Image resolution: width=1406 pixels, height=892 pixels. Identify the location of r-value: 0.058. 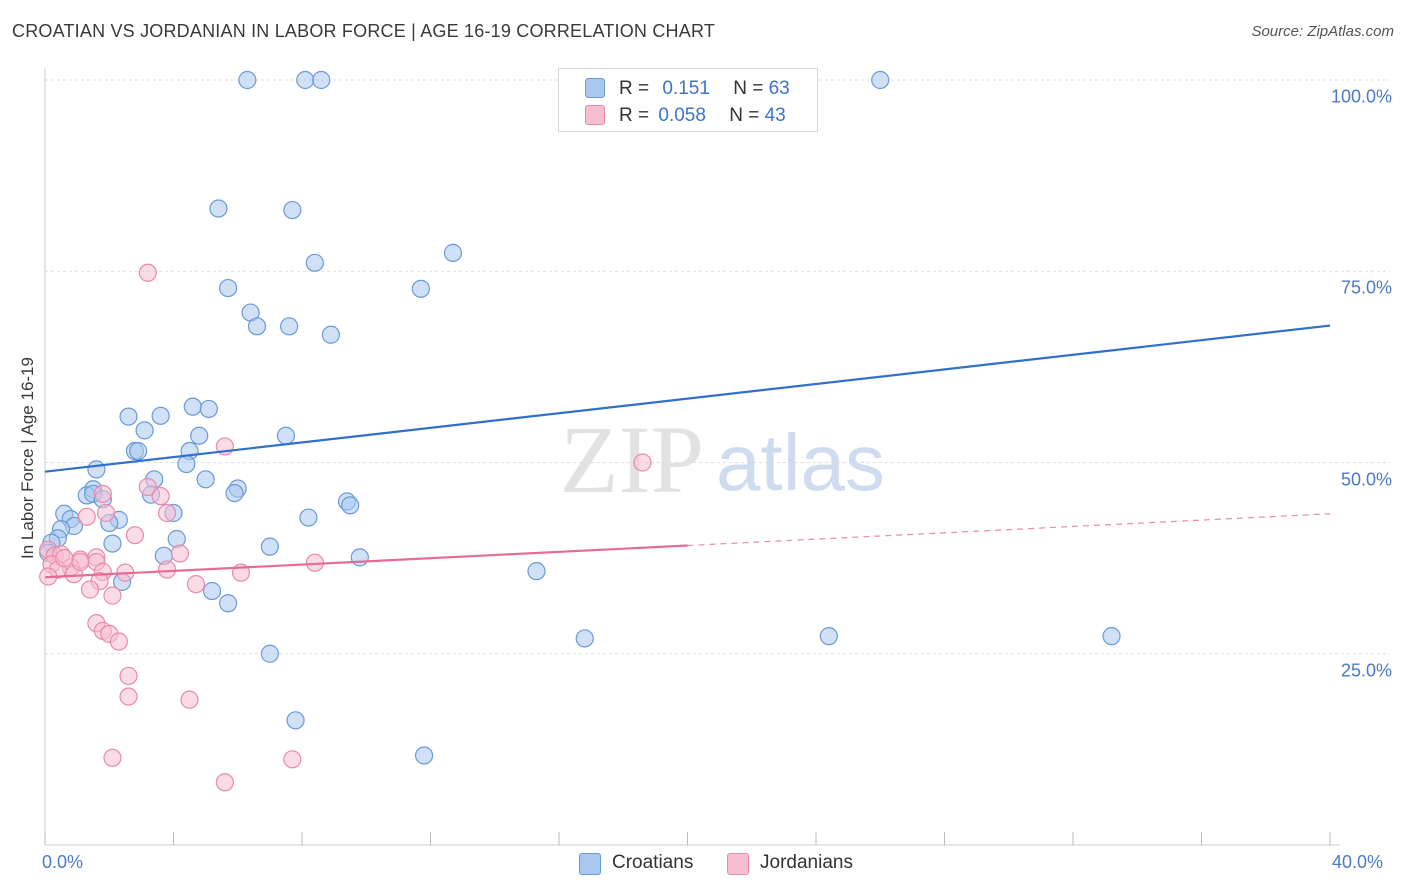
(682, 115).